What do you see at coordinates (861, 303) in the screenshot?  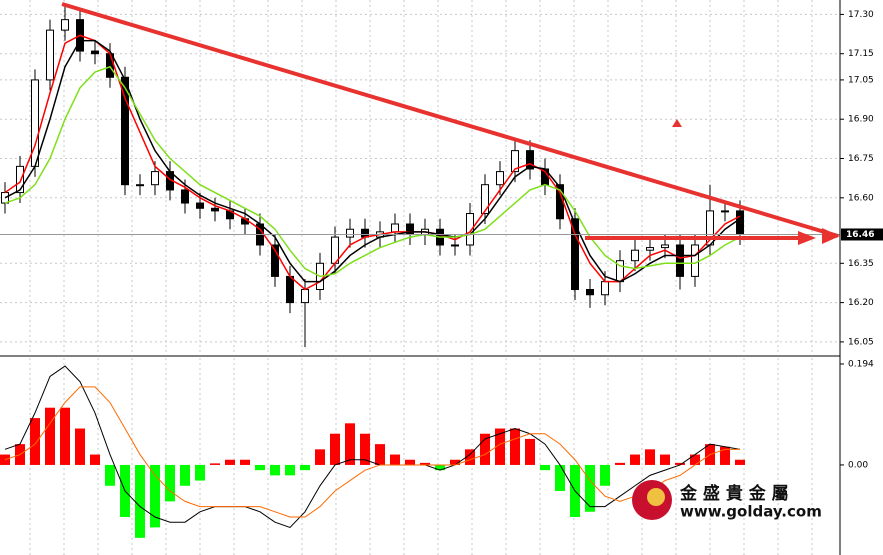 I see `y-tick-label: 16.20` at bounding box center [861, 303].